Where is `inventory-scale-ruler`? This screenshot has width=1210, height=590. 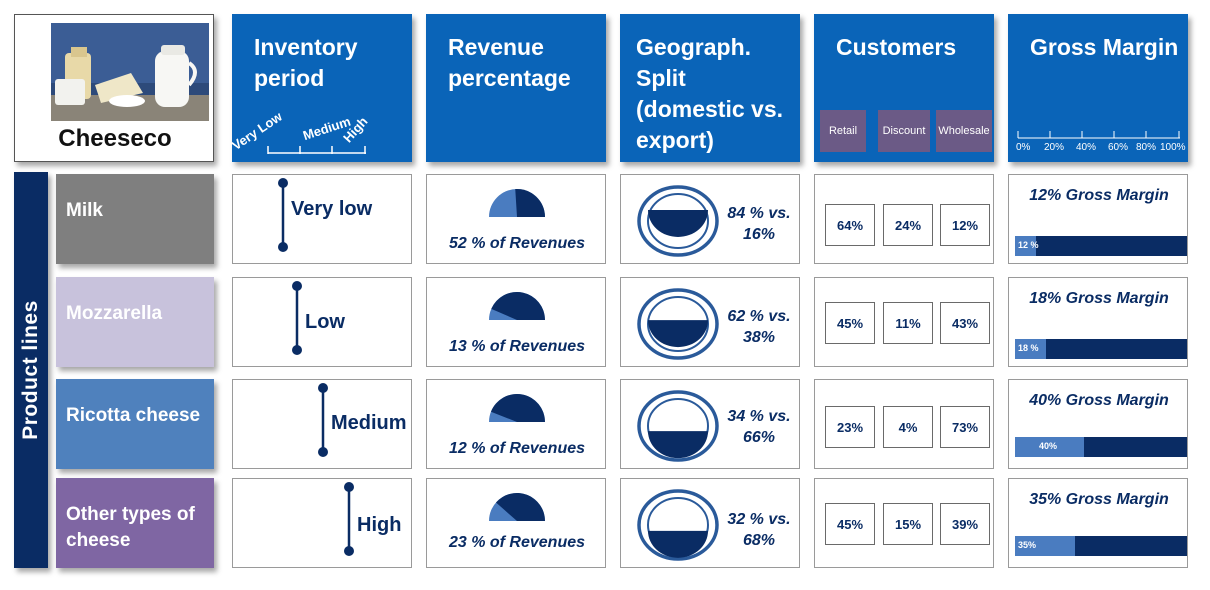
inventory-scale-ruler is located at coordinates (316, 150).